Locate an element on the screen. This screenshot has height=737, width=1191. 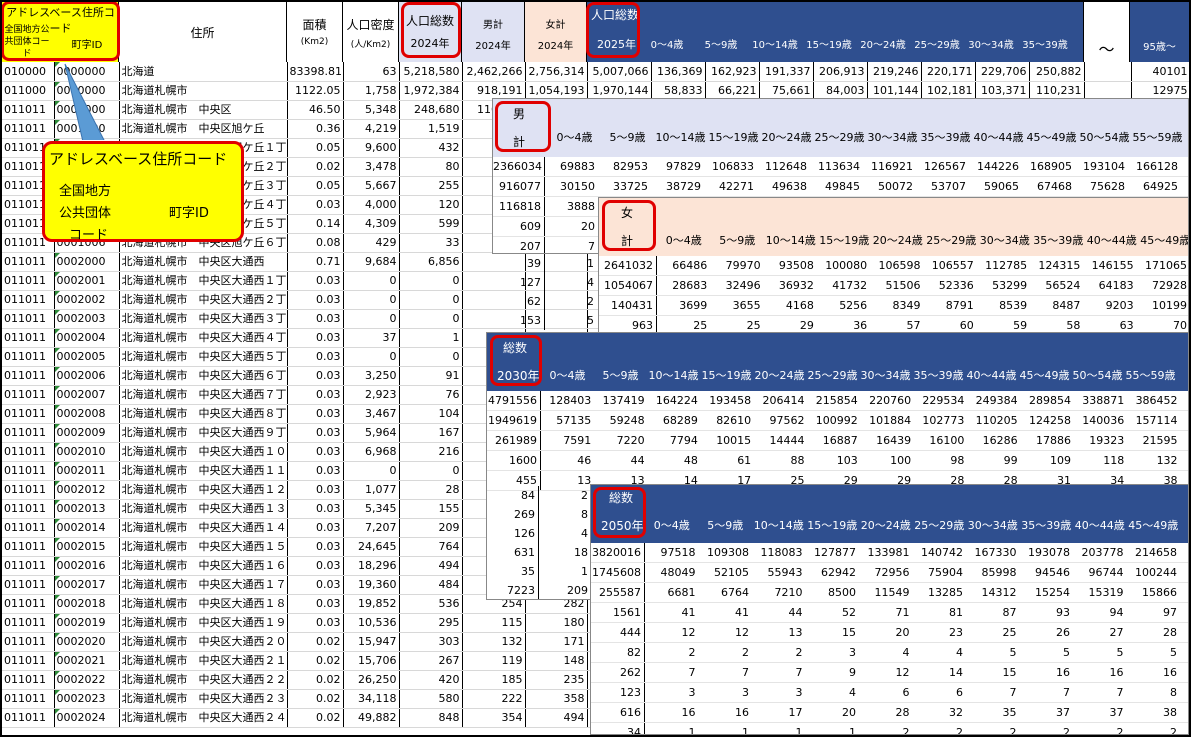
panel-cell: 193104 is located at coordinates (1104, 166).